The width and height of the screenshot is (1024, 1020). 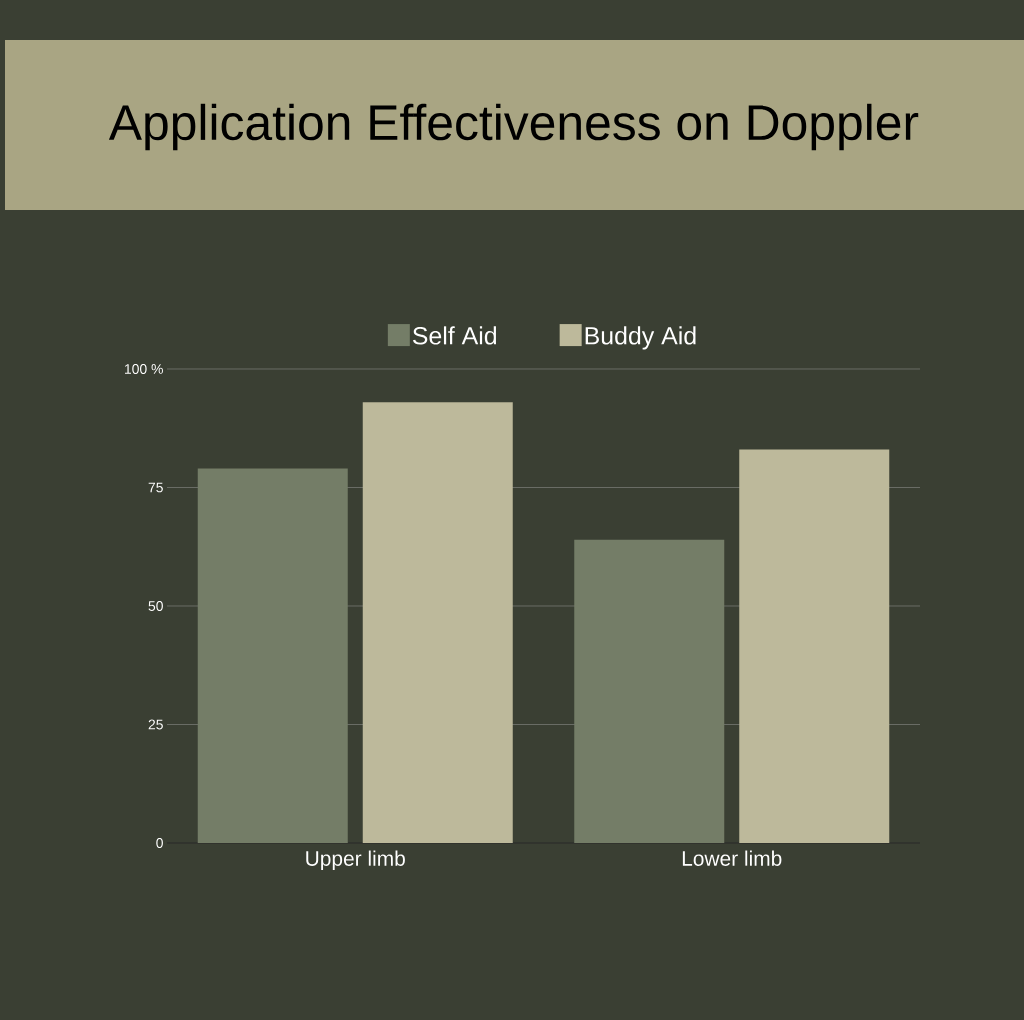 What do you see at coordinates (159, 843) in the screenshot?
I see `y-tick-label: 0` at bounding box center [159, 843].